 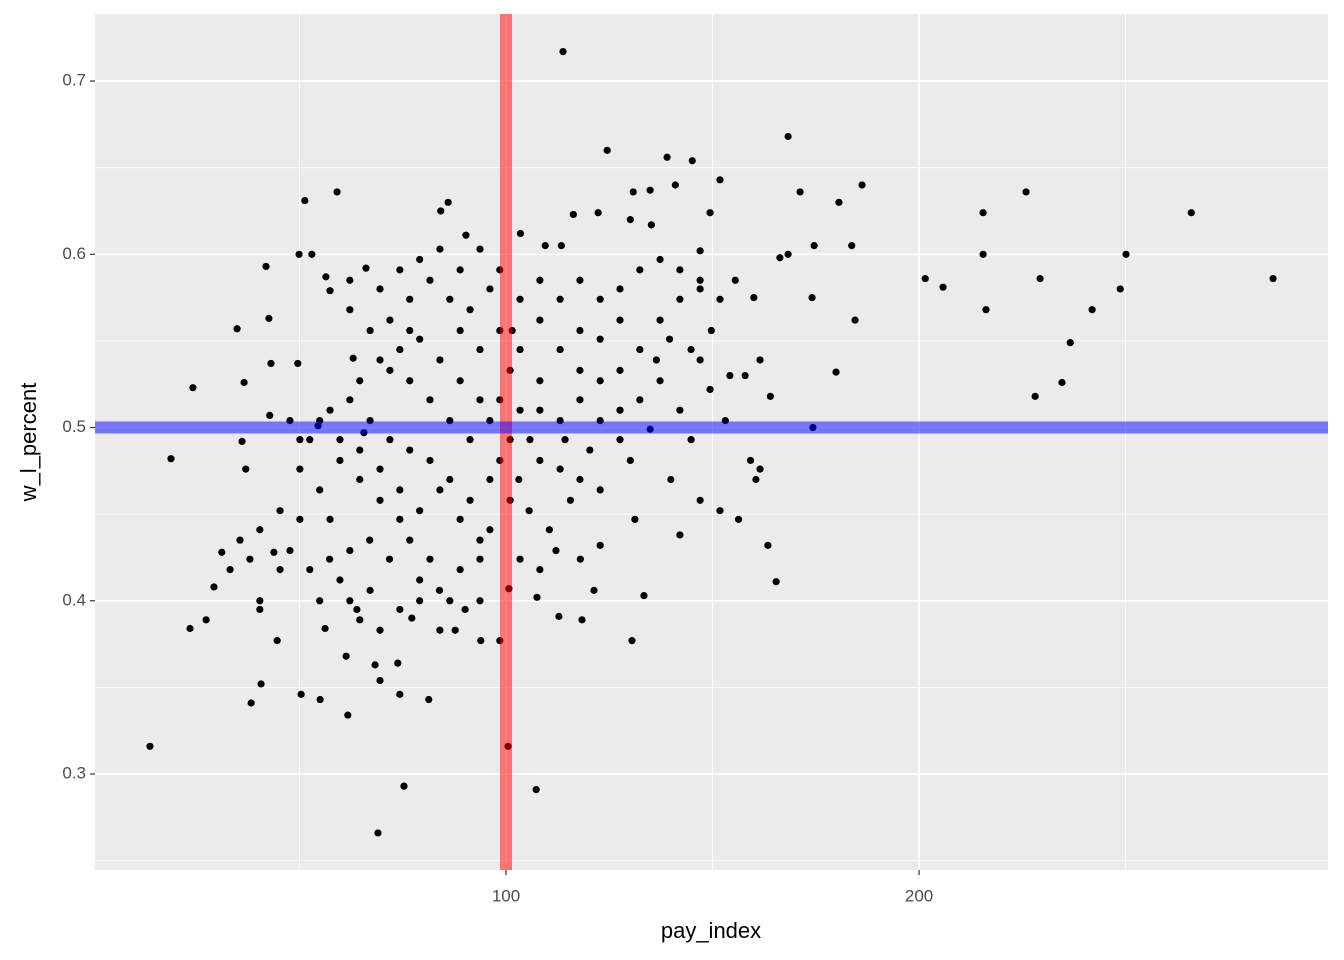 What do you see at coordinates (74, 253) in the screenshot?
I see `y-tick-label: 0.6` at bounding box center [74, 253].